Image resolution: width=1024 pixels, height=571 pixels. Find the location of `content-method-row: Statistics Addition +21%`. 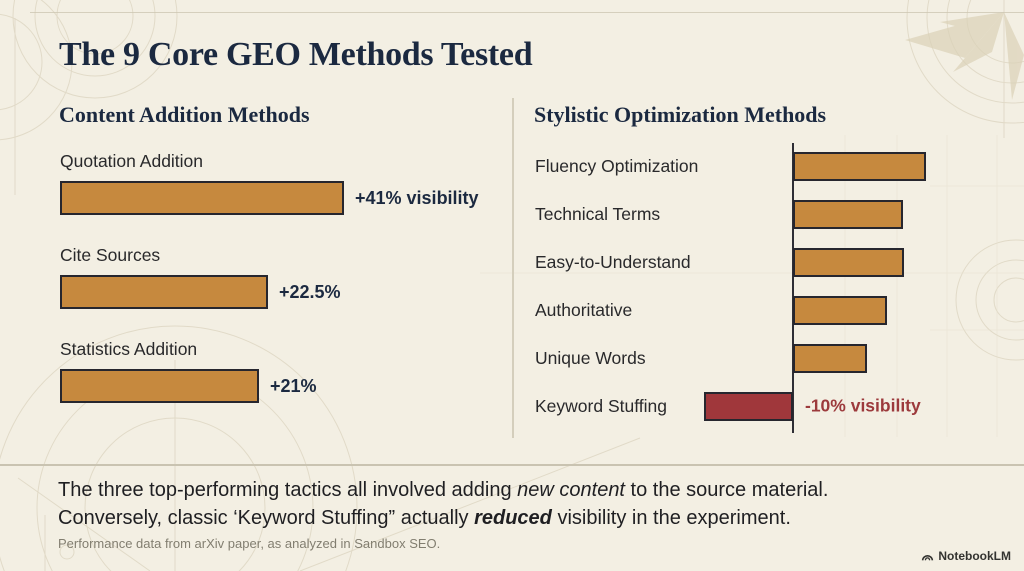

content-method-row: Statistics Addition +21% is located at coordinates (285, 370).